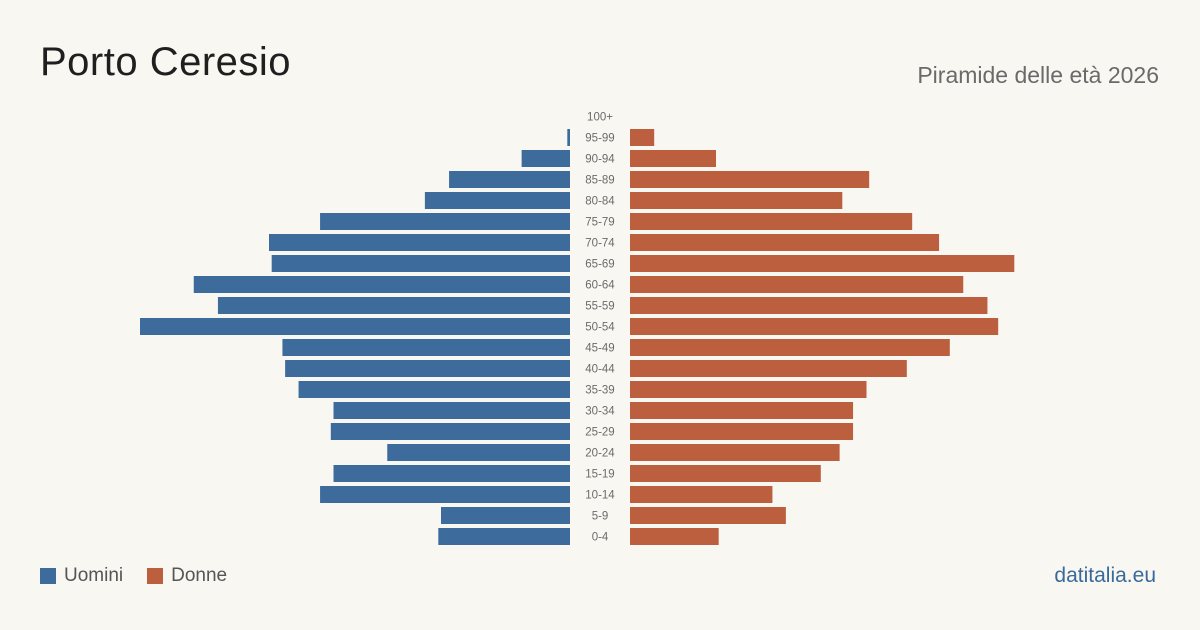  What do you see at coordinates (600, 286) in the screenshot?
I see `age-label-60-64: 60-64` at bounding box center [600, 286].